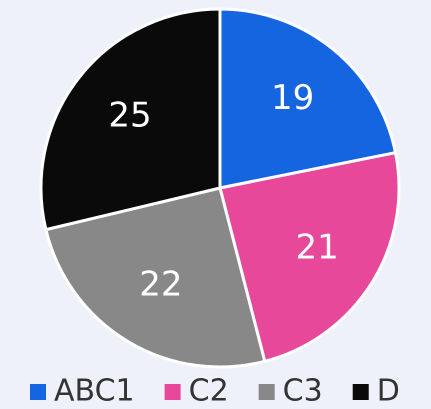 The width and height of the screenshot is (431, 409). Describe the element at coordinates (94, 391) in the screenshot. I see `legend-label: ABC1` at that location.